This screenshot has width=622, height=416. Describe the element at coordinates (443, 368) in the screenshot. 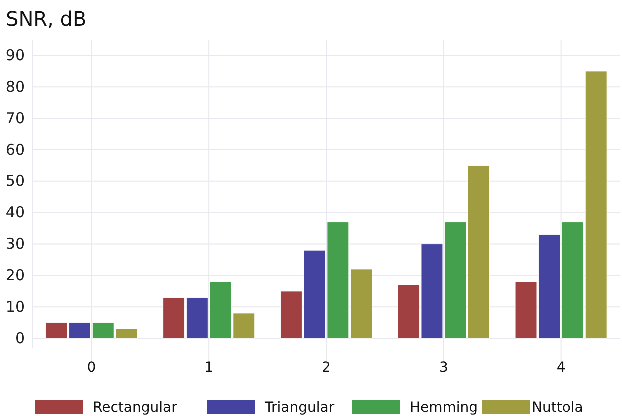

I see `x-tick-label: 3` at that location.